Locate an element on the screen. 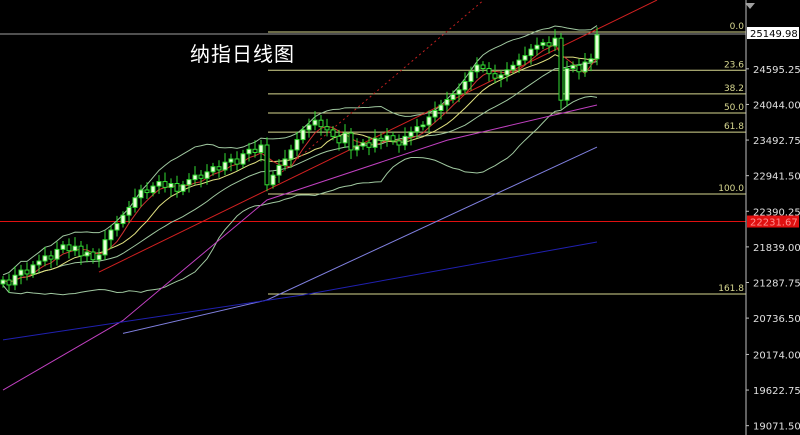 The image size is (800, 435). fib-level-label: 100.0 is located at coordinates (731, 189).